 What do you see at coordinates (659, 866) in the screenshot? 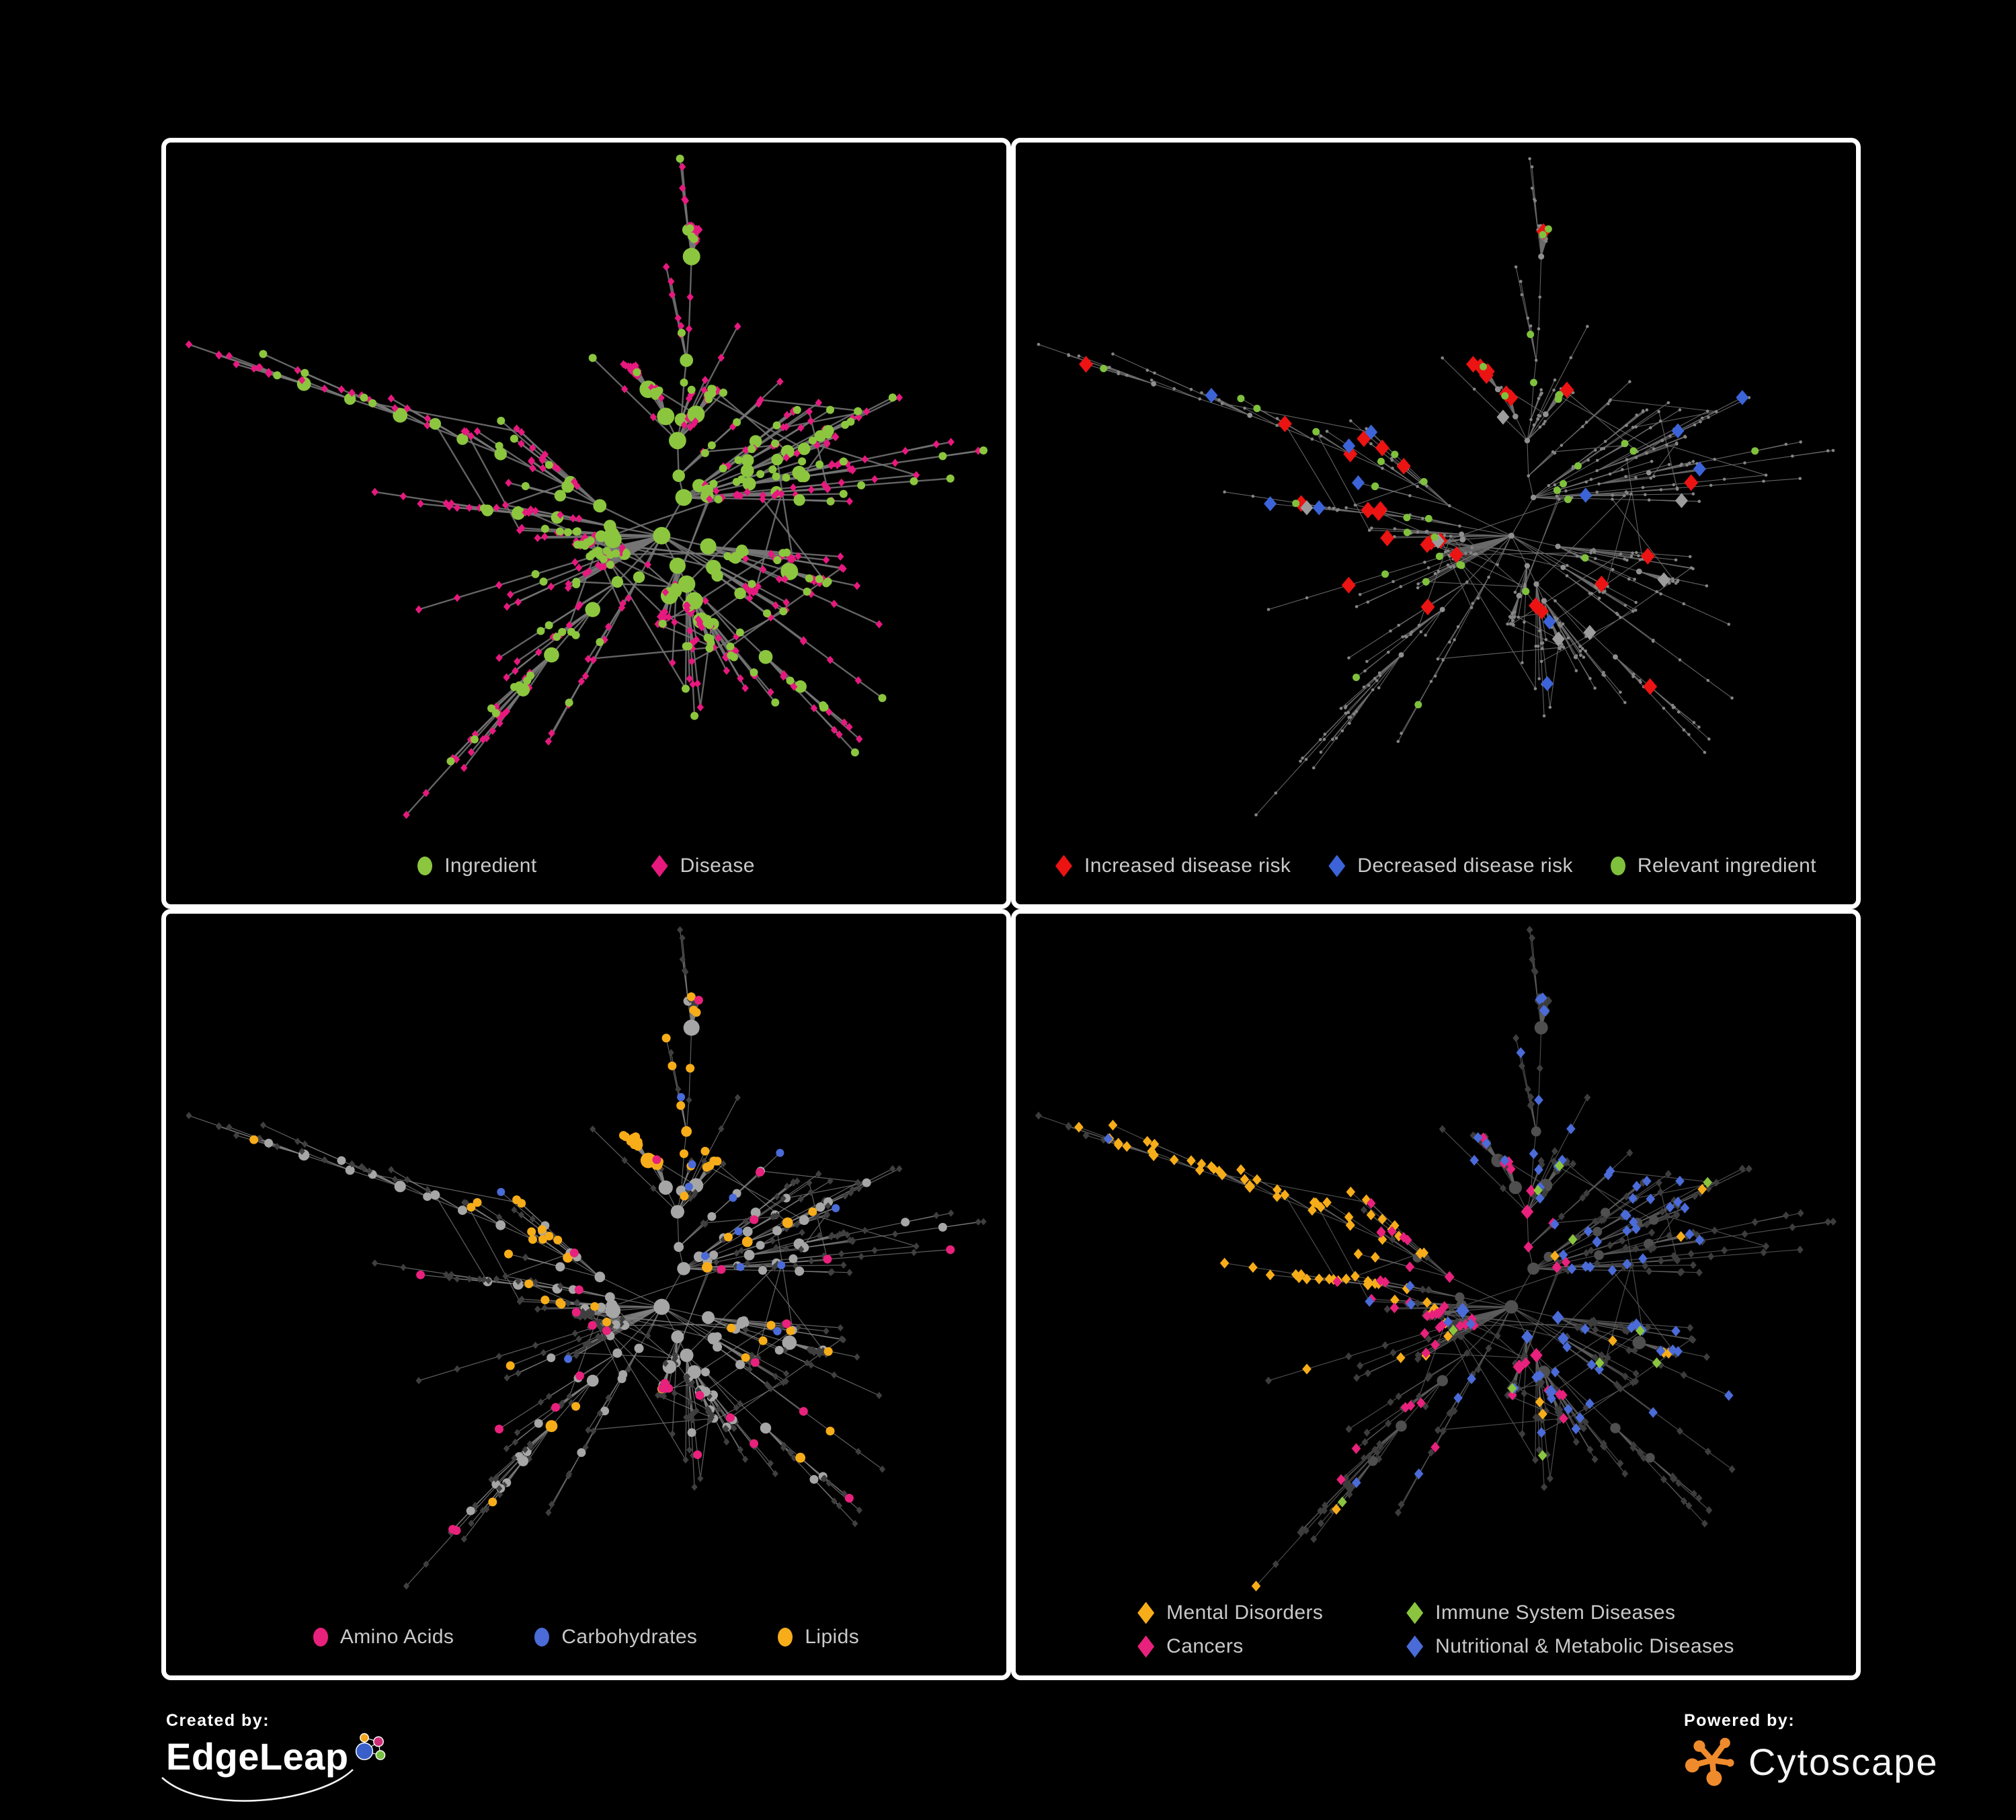
I see `legend-swatch-disease` at bounding box center [659, 866].